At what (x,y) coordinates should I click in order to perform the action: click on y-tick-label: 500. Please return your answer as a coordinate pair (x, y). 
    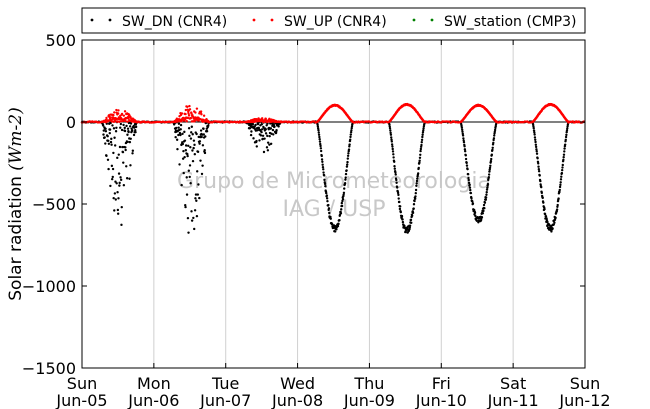
    Looking at the image, I should click on (60, 40).